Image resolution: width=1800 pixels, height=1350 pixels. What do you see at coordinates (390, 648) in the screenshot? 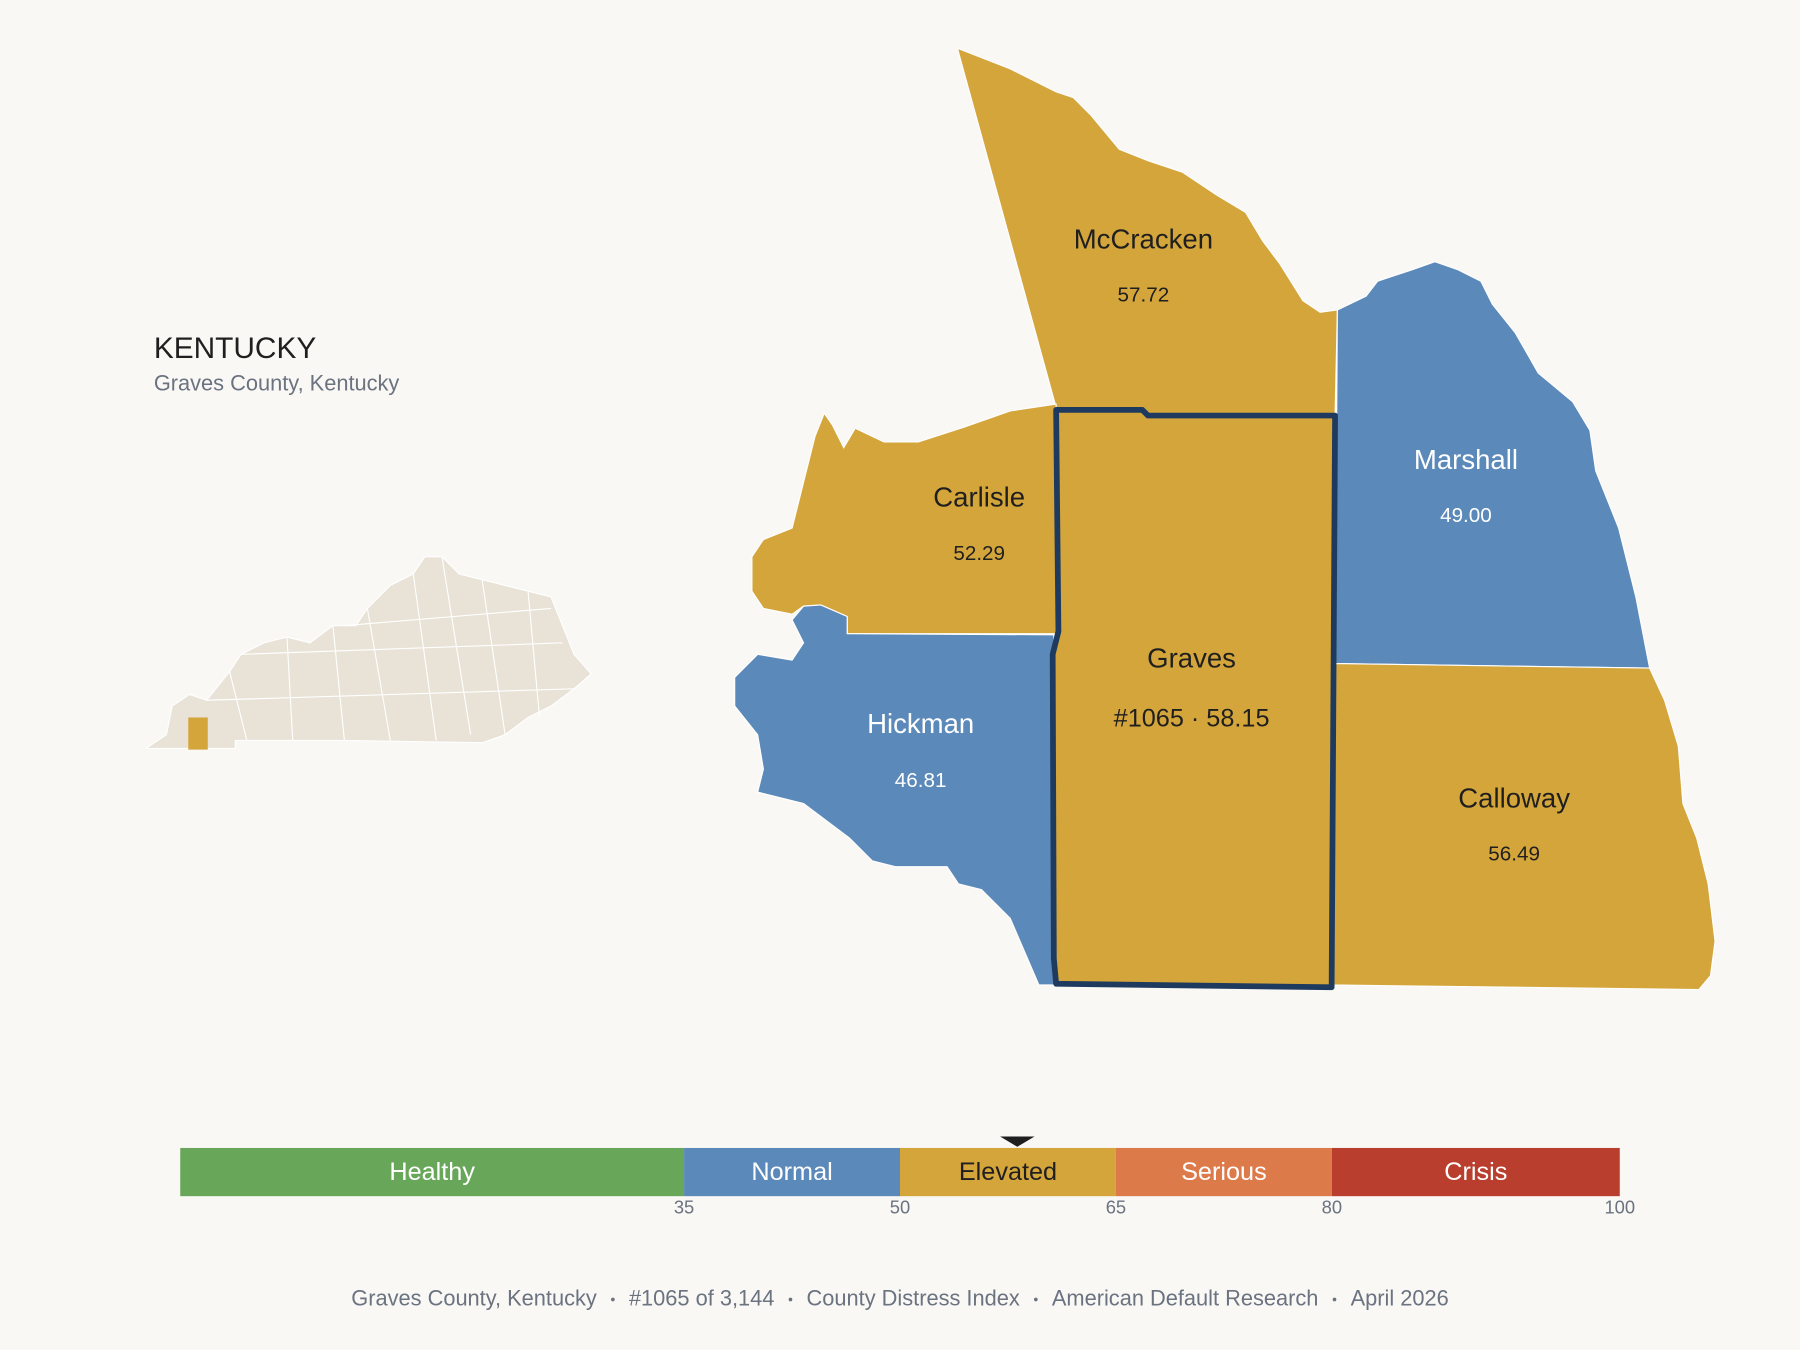
I see `county-borders` at bounding box center [390, 648].